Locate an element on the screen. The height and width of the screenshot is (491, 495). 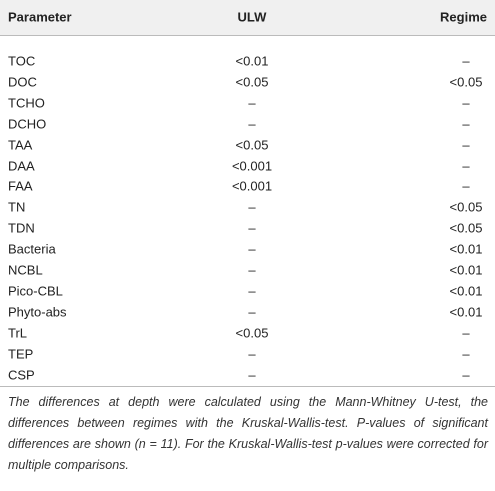
table-rule is located at coordinates (247, 386).